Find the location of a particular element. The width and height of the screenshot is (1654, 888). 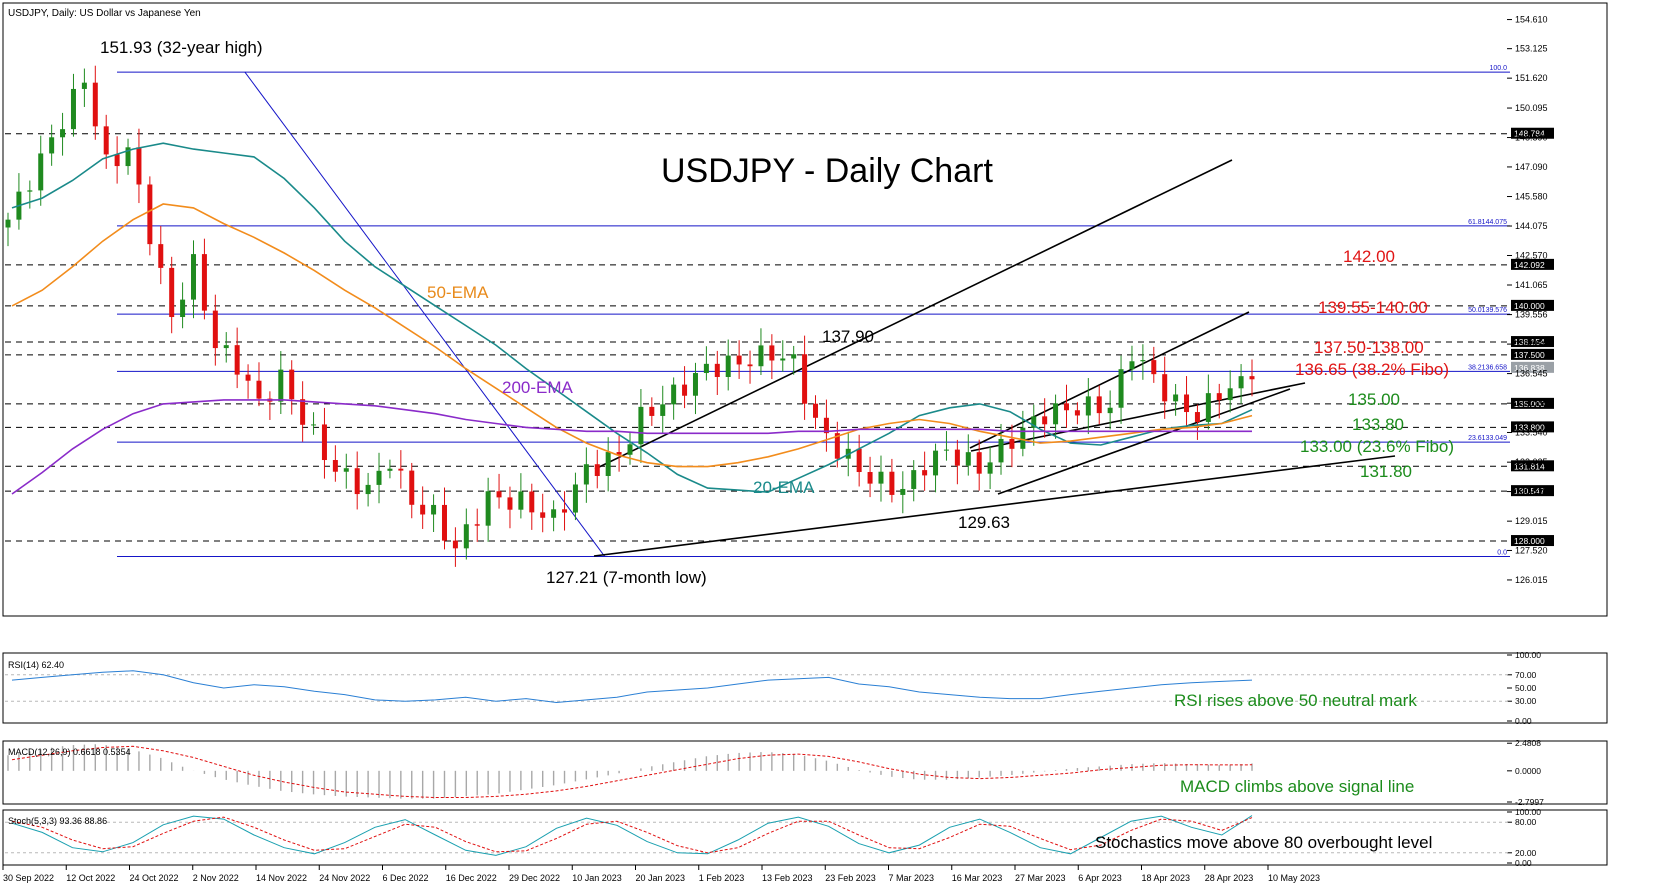

x-tick-label: 16 Dec 2022 is located at coordinates (471, 878).